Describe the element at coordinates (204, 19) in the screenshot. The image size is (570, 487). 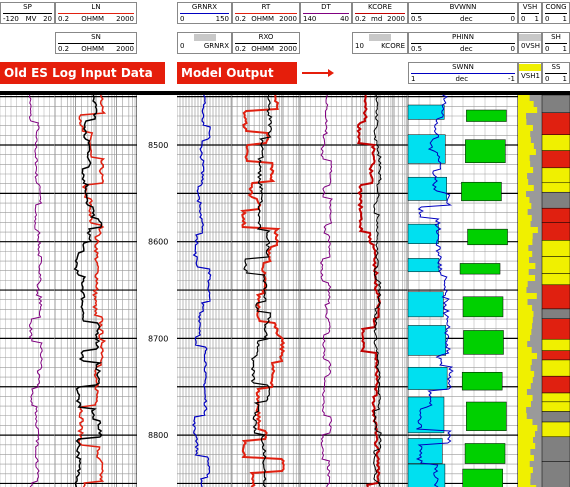
I see `scale: 0 150` at that location.